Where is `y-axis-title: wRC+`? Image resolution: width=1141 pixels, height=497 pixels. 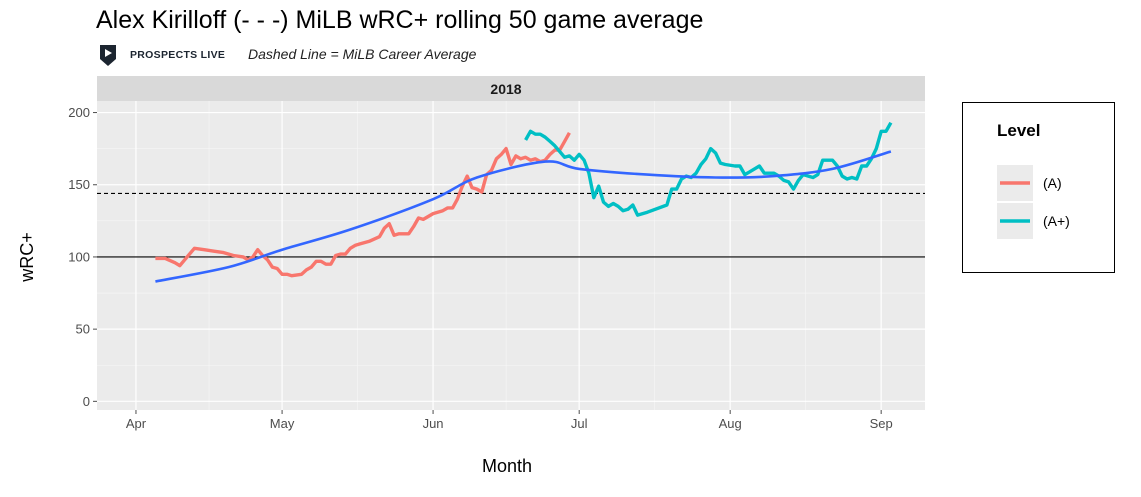
y-axis-title: wRC+ is located at coordinates (27, 257).